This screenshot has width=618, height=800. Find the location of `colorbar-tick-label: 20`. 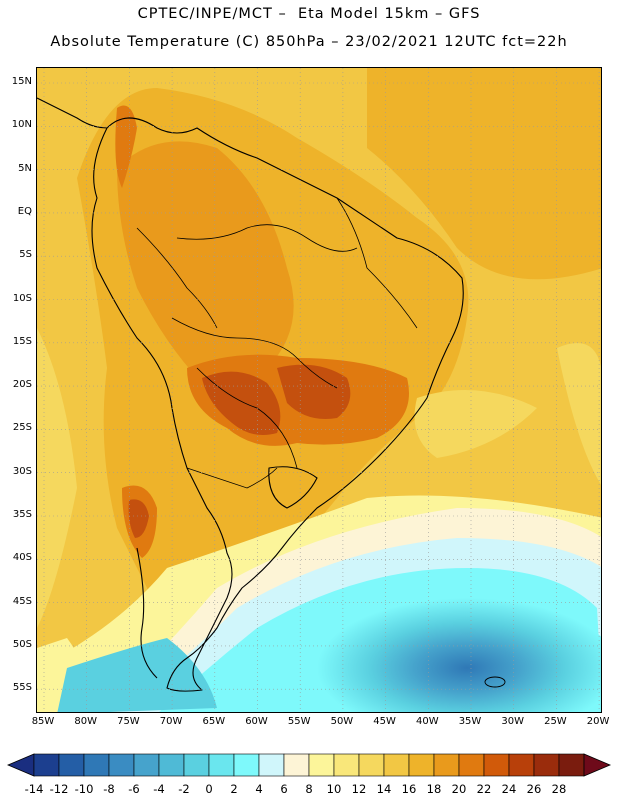

colorbar-tick-label: 20 is located at coordinates (459, 789).